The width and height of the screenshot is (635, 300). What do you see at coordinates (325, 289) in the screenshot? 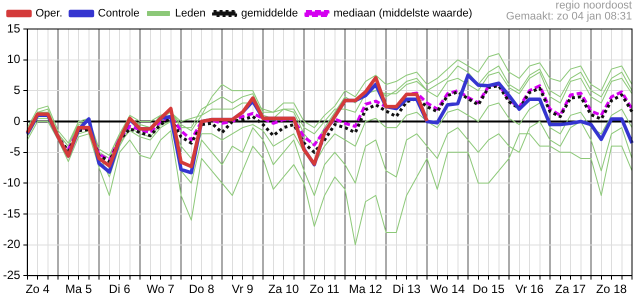
I see `x-tick-label: Zo 11` at bounding box center [325, 289].